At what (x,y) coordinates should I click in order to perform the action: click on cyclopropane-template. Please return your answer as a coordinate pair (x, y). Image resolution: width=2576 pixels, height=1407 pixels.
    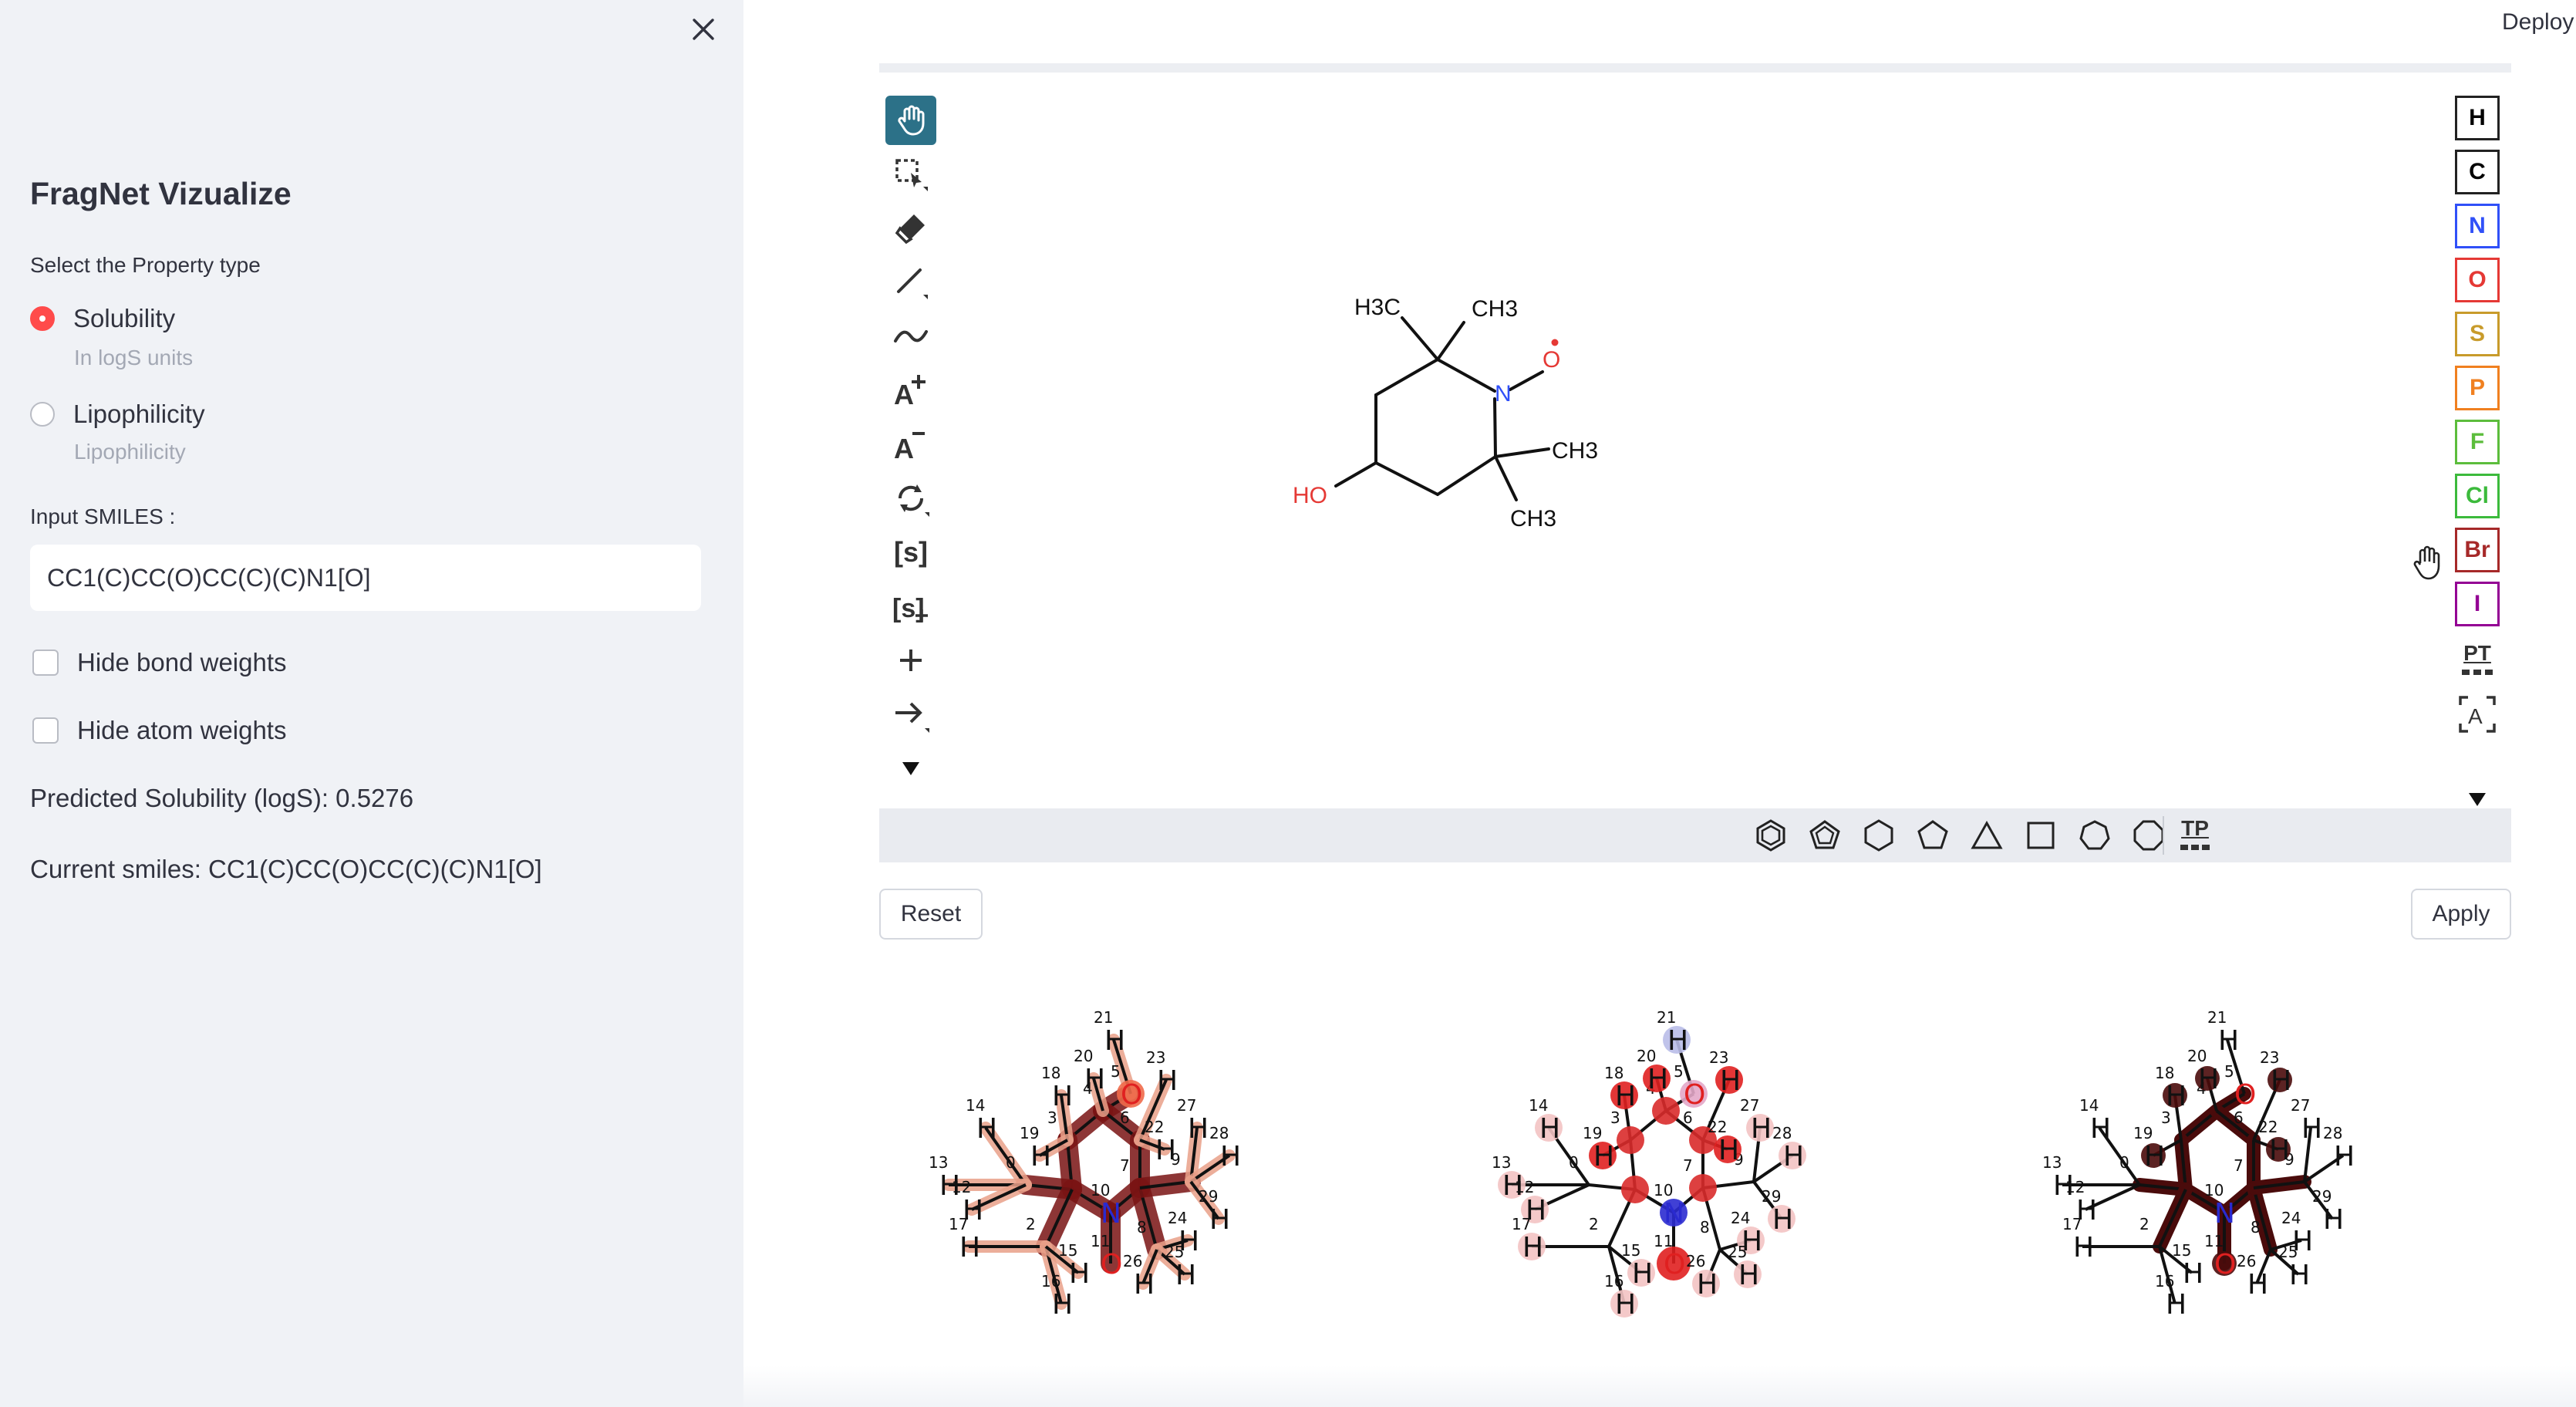
    Looking at the image, I should click on (1986, 835).